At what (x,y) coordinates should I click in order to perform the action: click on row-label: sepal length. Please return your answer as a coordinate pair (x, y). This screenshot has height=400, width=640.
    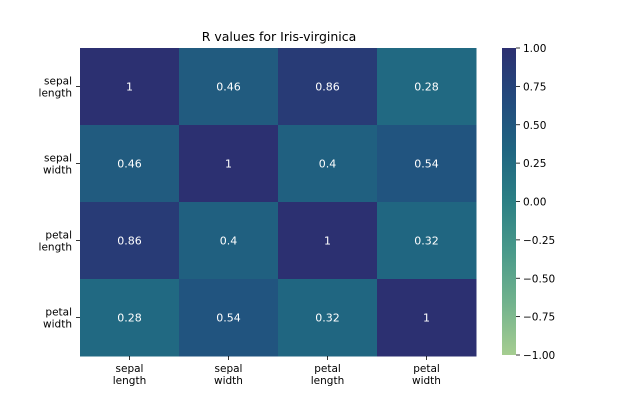
    Looking at the image, I should click on (55, 88).